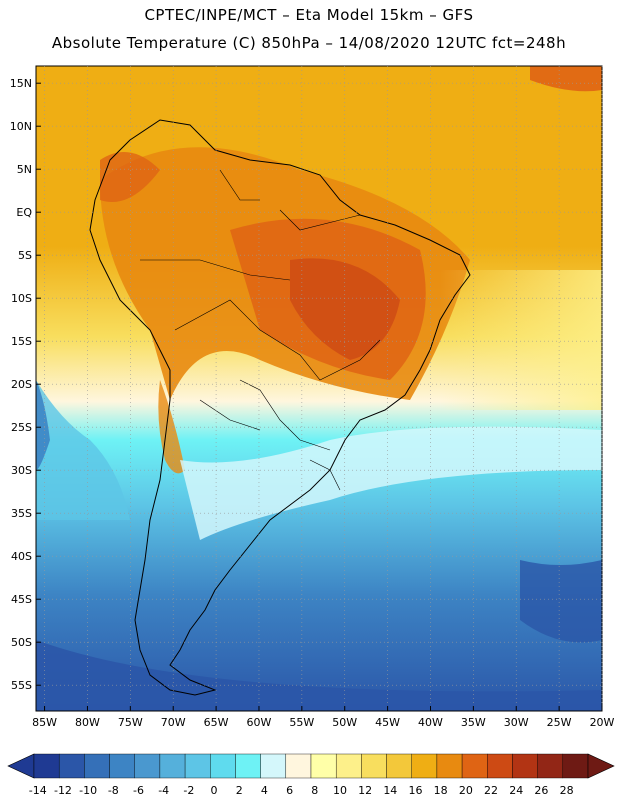  I want to click on lon-tick-label: 70W, so click(173, 722).